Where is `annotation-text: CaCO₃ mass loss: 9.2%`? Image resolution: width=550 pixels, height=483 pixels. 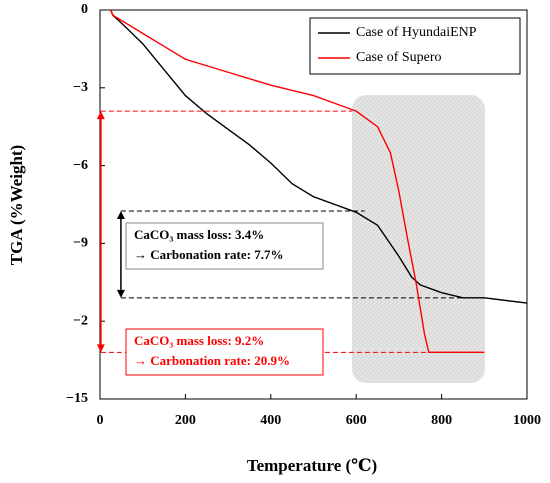 annotation-text: CaCO₃ mass loss: 9.2% is located at coordinates (199, 340).